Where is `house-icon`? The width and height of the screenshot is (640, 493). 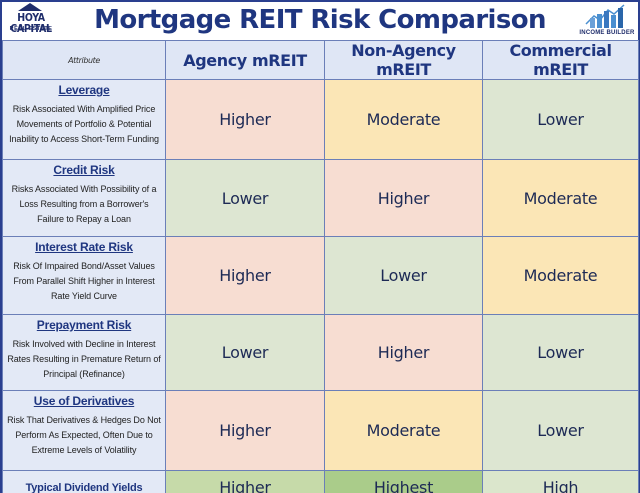 house-icon is located at coordinates (30, 7).